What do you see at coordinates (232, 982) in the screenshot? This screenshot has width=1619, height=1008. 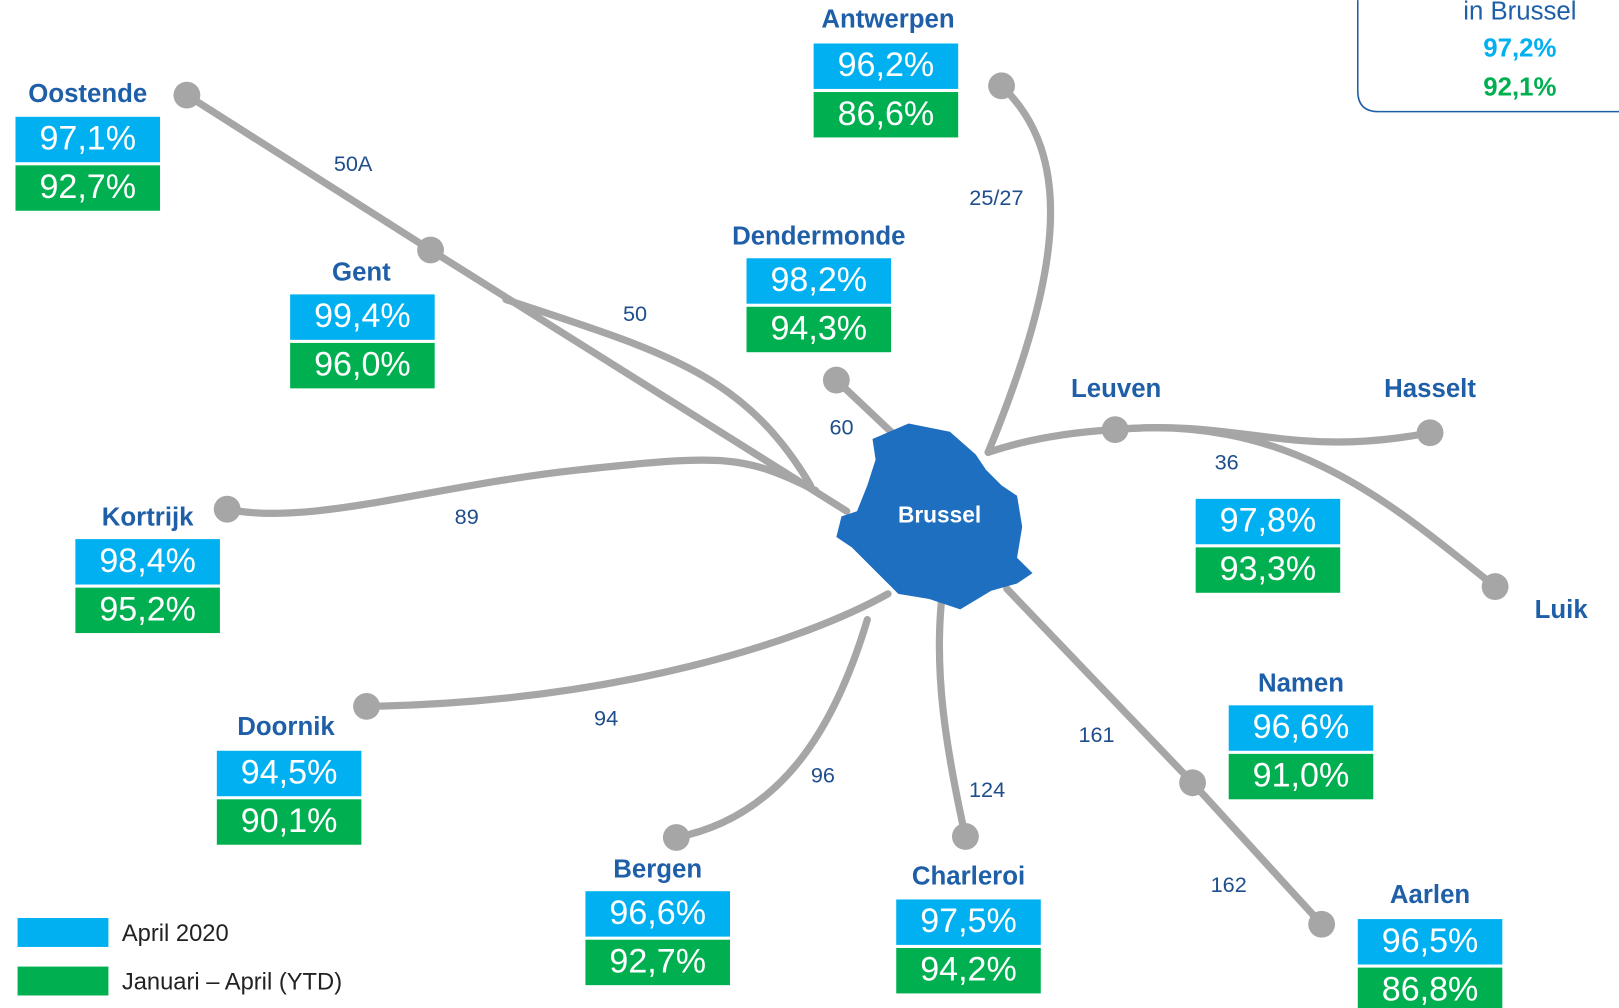 I see `legend-label: Januari – April (YTD)` at bounding box center [232, 982].